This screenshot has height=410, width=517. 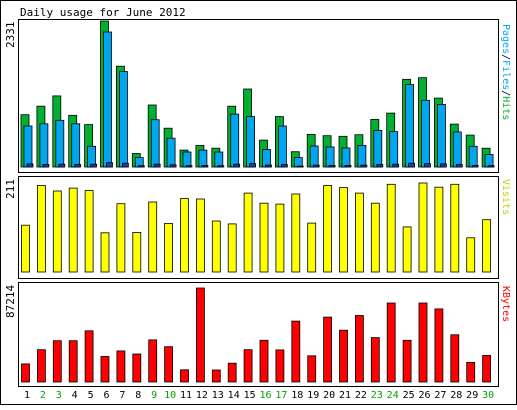 What do you see at coordinates (103, 12) in the screenshot?
I see `chart-title: Daily usage for June 2012` at bounding box center [103, 12].